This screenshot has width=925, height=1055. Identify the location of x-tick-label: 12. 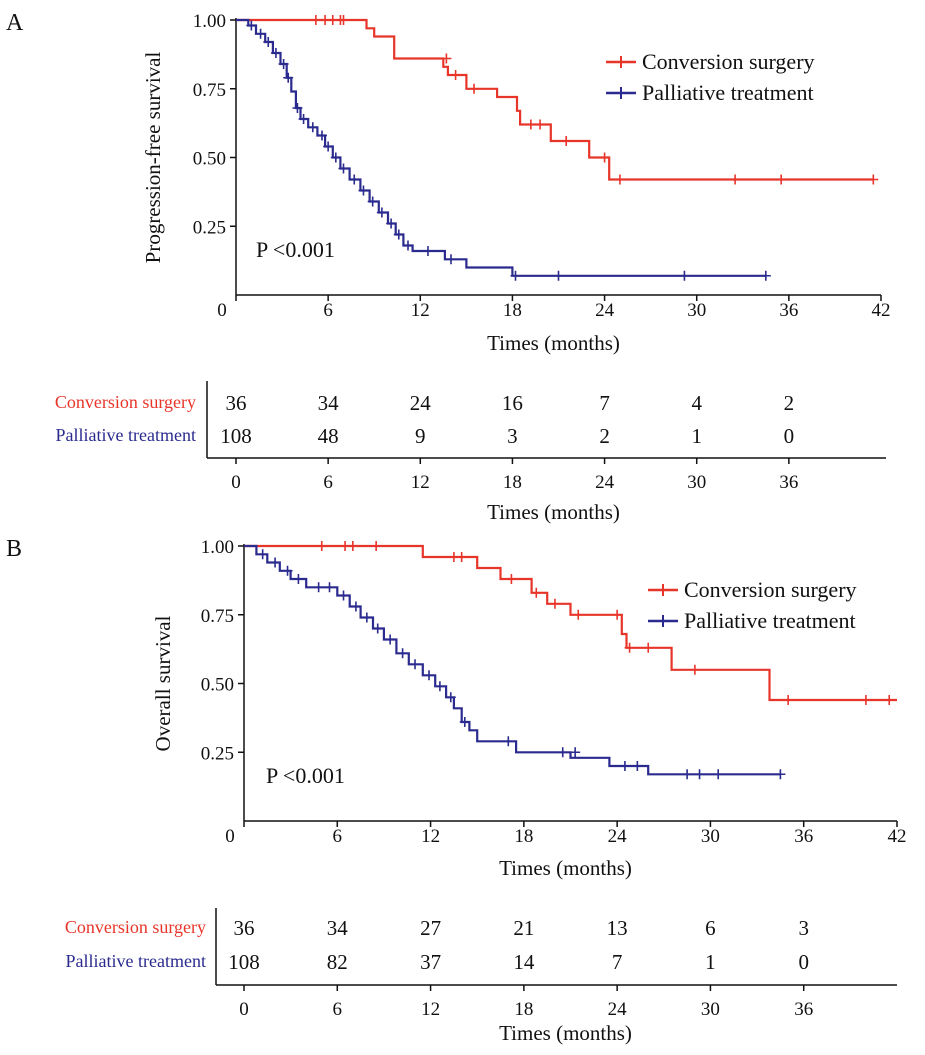
(420, 310).